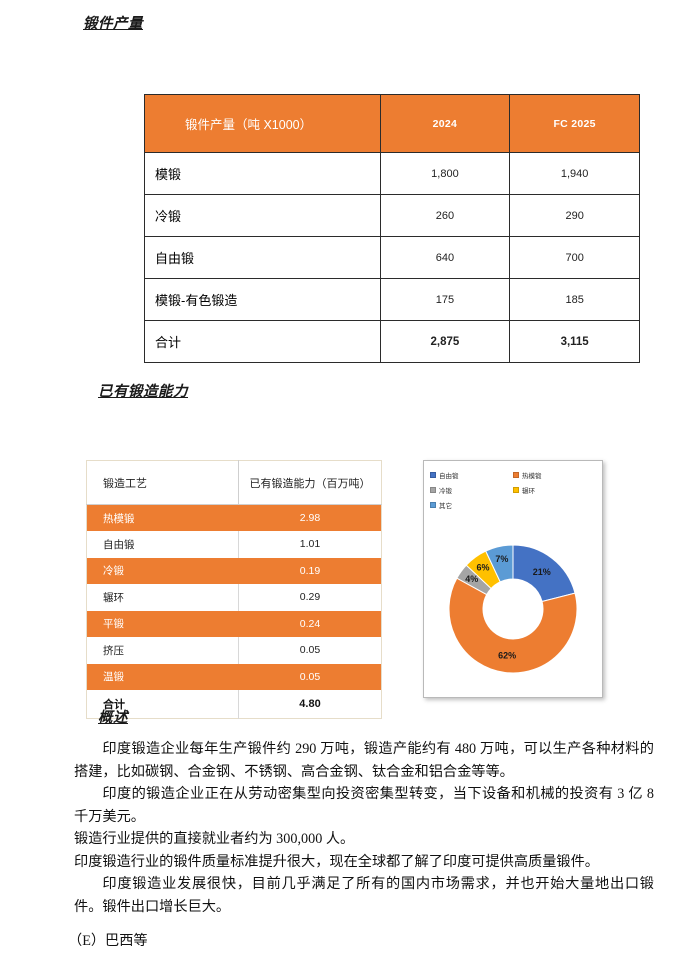 This screenshot has height=966, width=690. I want to click on column-header-category: 锻件产量（吨 X1000）, so click(262, 123).